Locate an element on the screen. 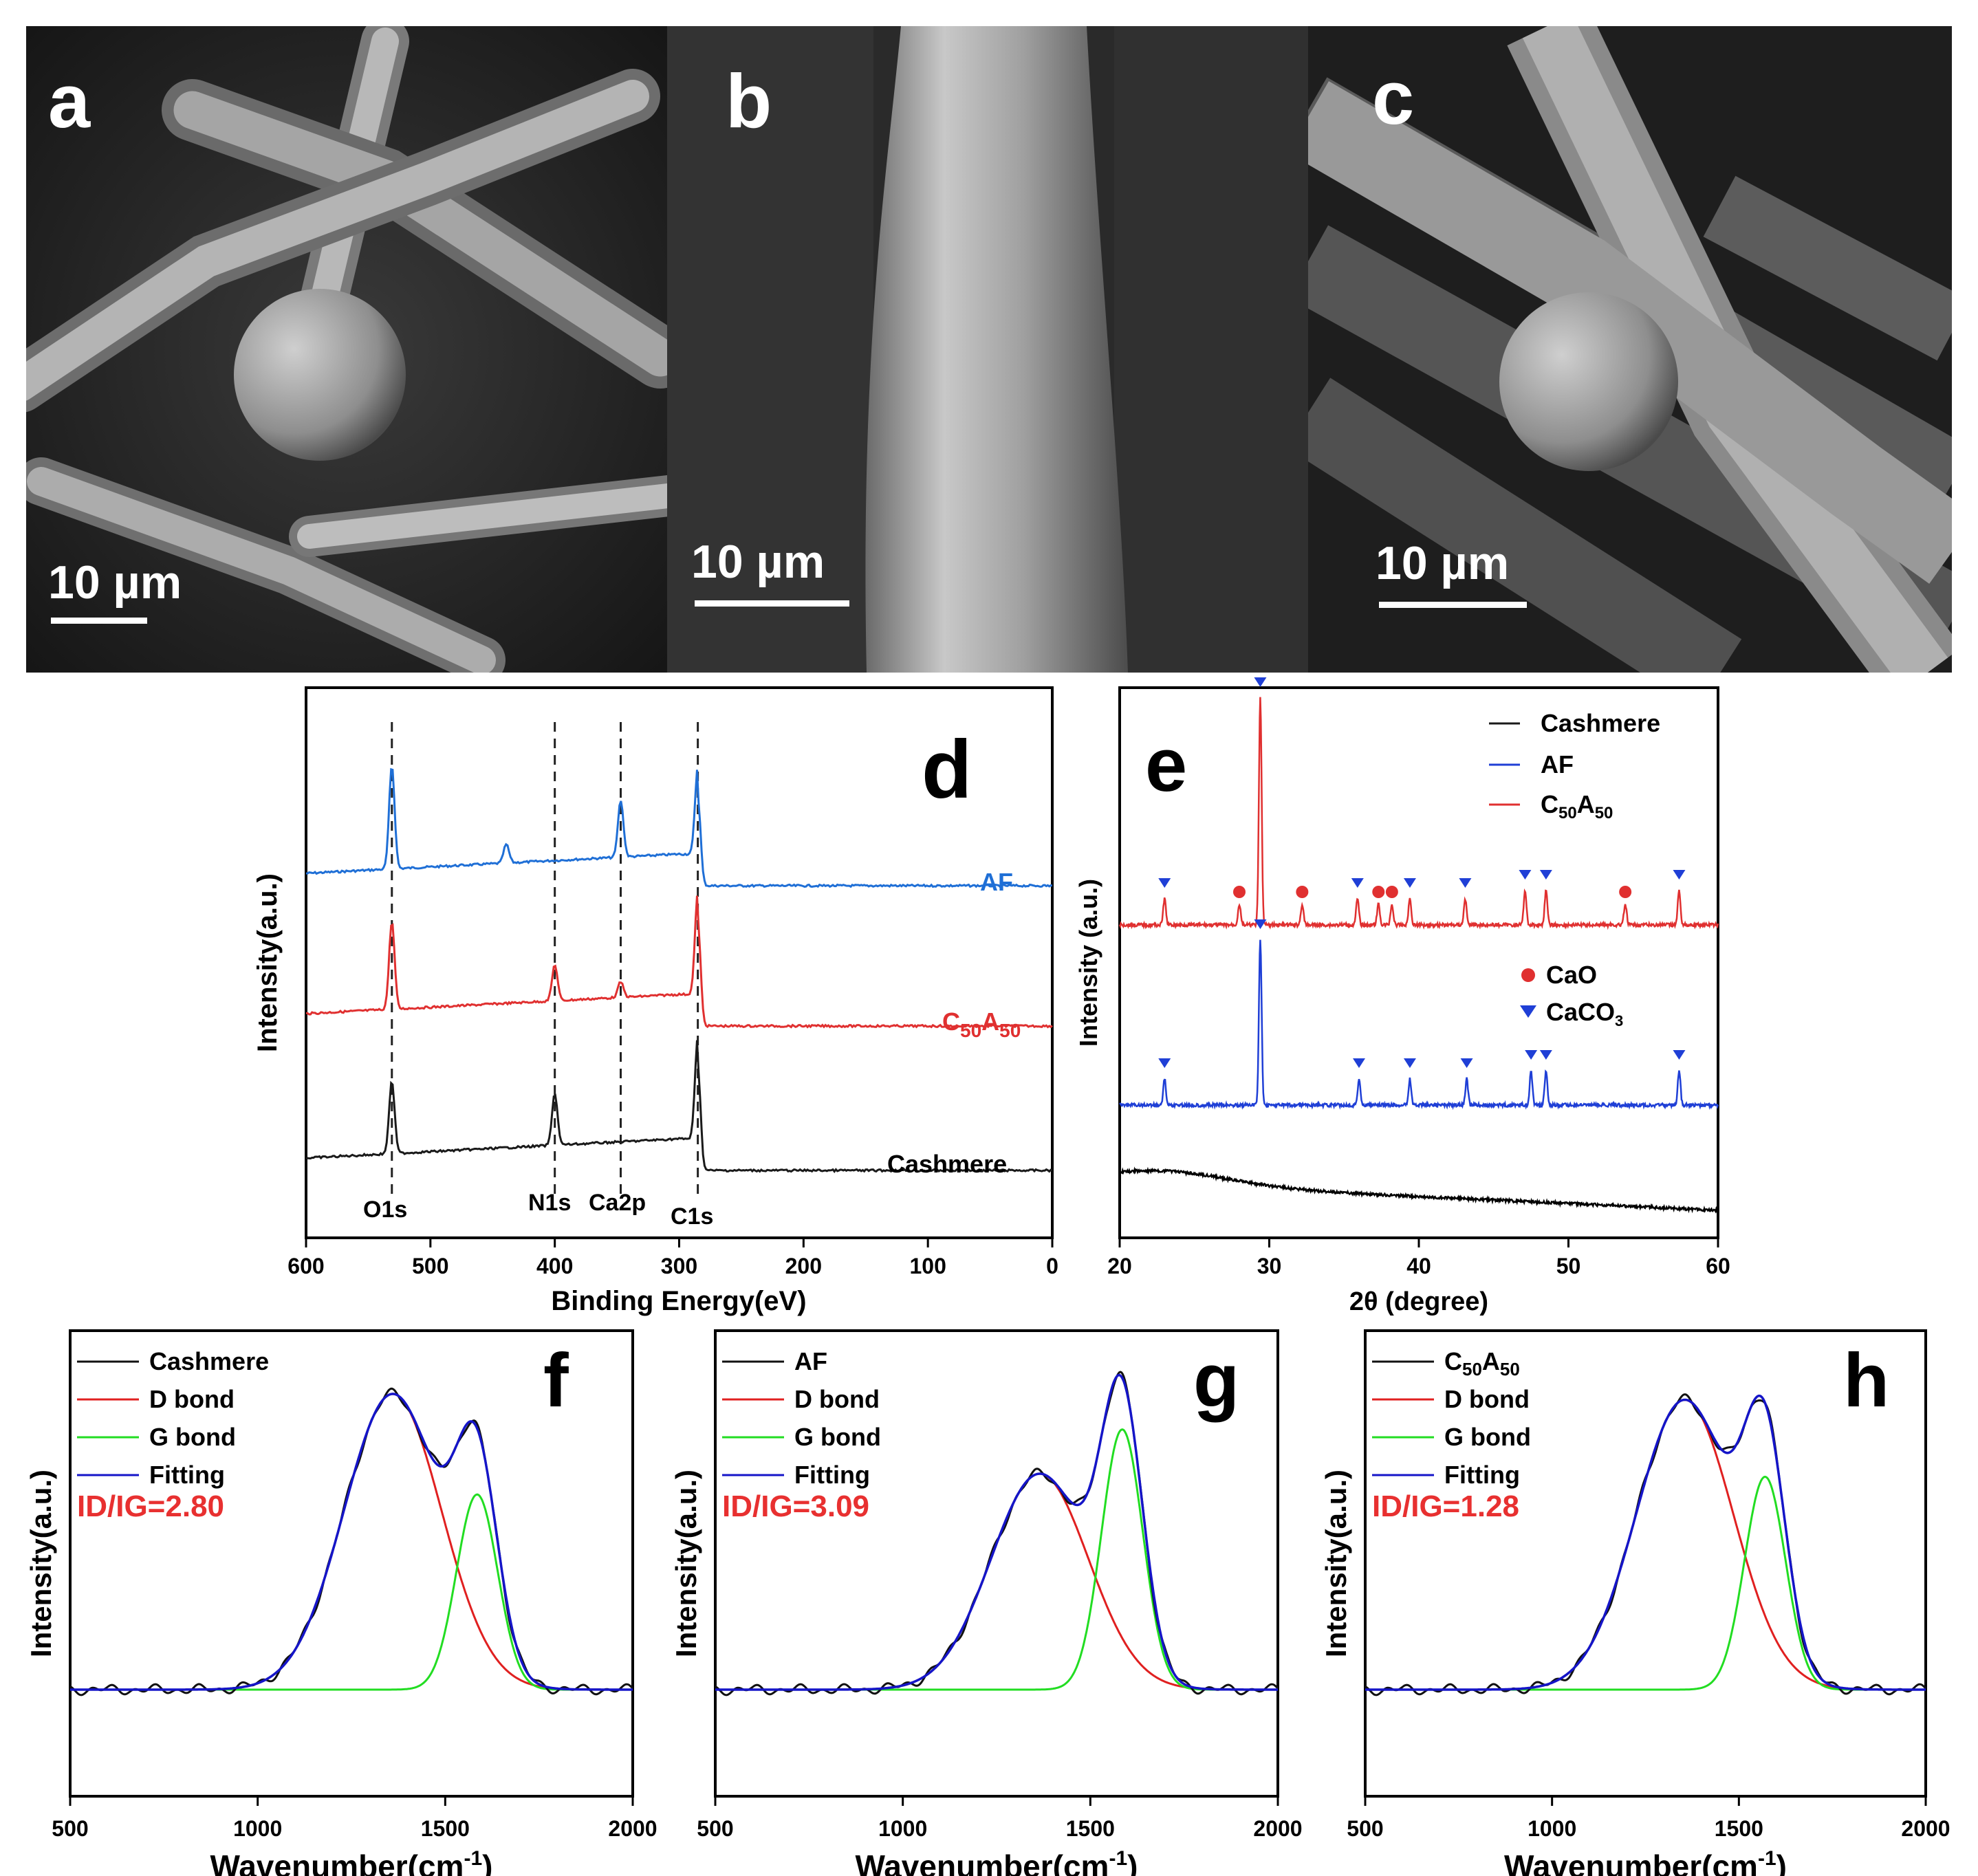  legend-marker-cao is located at coordinates (1528, 975).